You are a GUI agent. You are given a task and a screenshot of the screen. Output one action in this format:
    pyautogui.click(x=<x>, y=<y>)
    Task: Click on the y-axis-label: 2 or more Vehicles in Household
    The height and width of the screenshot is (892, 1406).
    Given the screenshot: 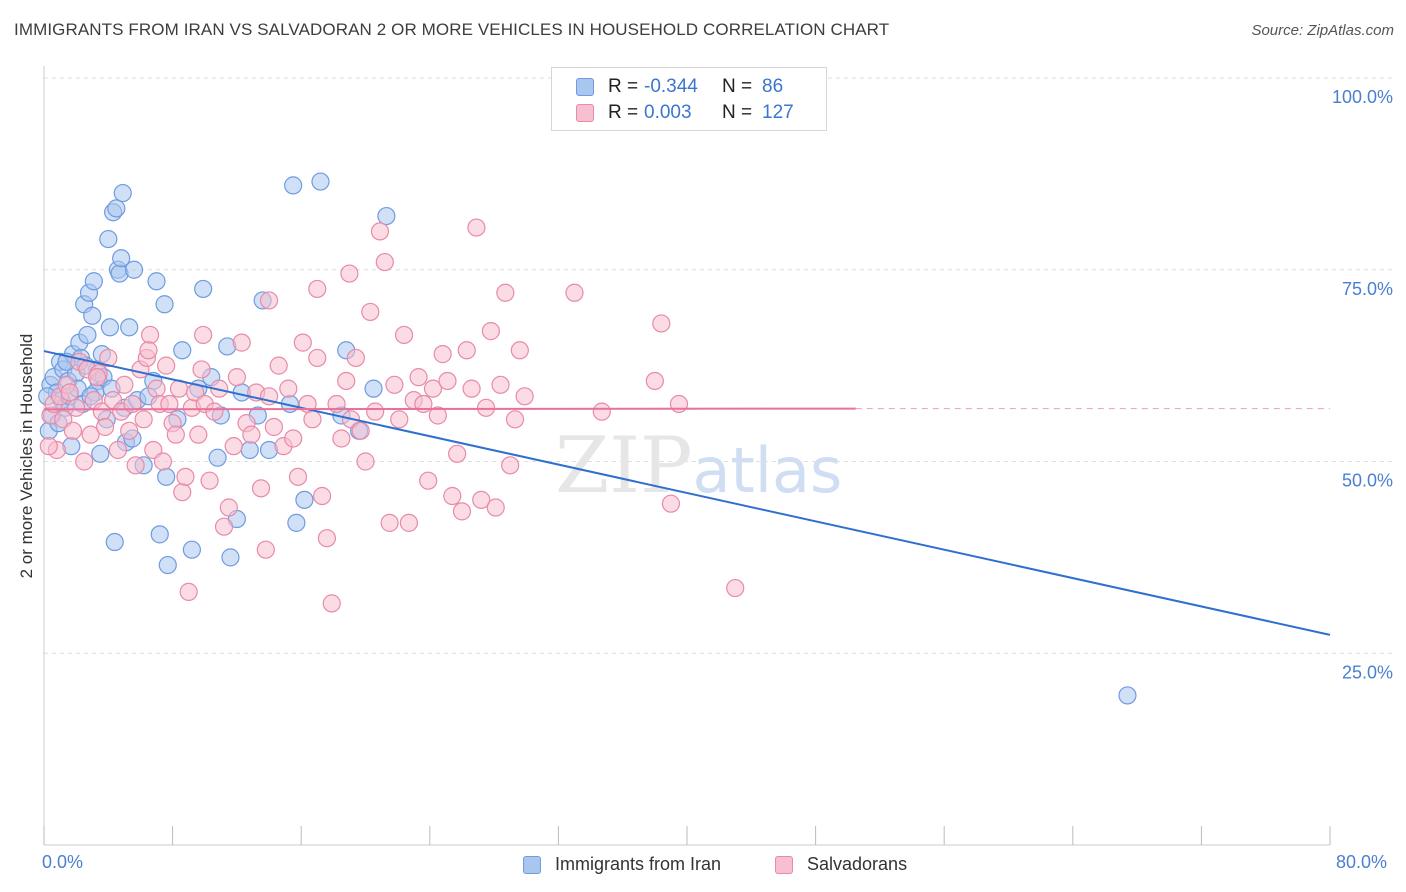 What is the action you would take?
    pyautogui.click(x=26, y=456)
    